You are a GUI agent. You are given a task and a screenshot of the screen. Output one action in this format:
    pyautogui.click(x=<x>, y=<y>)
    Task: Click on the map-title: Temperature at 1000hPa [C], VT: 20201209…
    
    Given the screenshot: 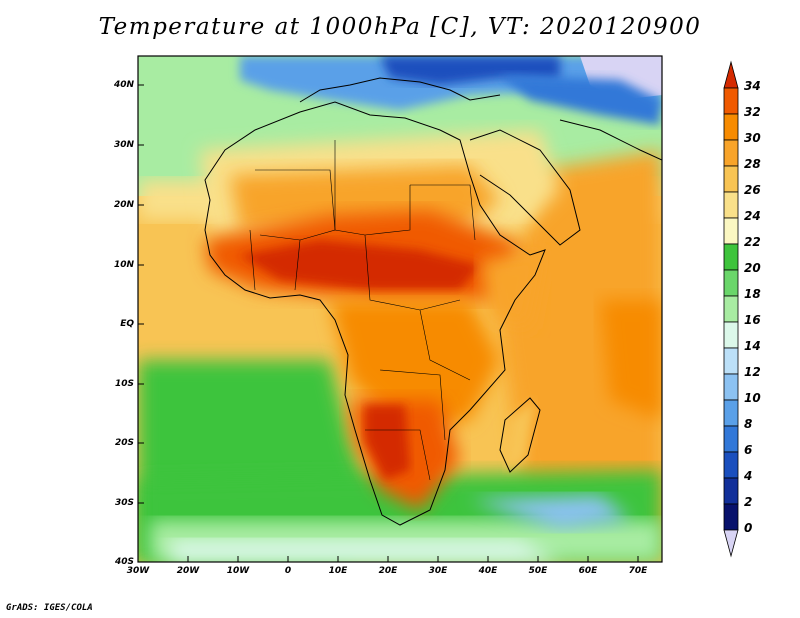 What is the action you would take?
    pyautogui.click(x=400, y=27)
    